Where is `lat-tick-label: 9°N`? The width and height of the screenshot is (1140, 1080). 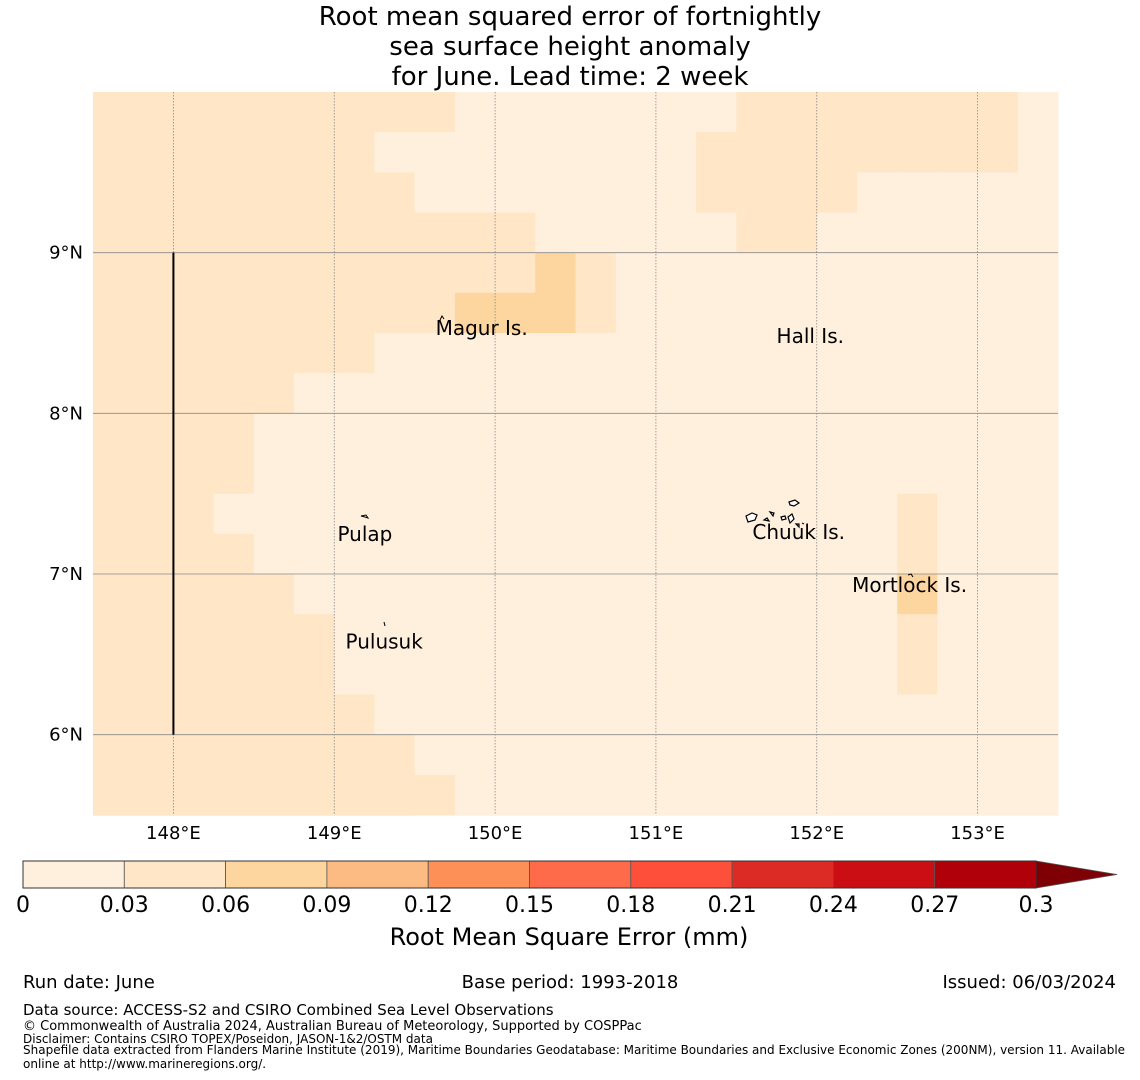 lat-tick-label: 9°N is located at coordinates (66, 253).